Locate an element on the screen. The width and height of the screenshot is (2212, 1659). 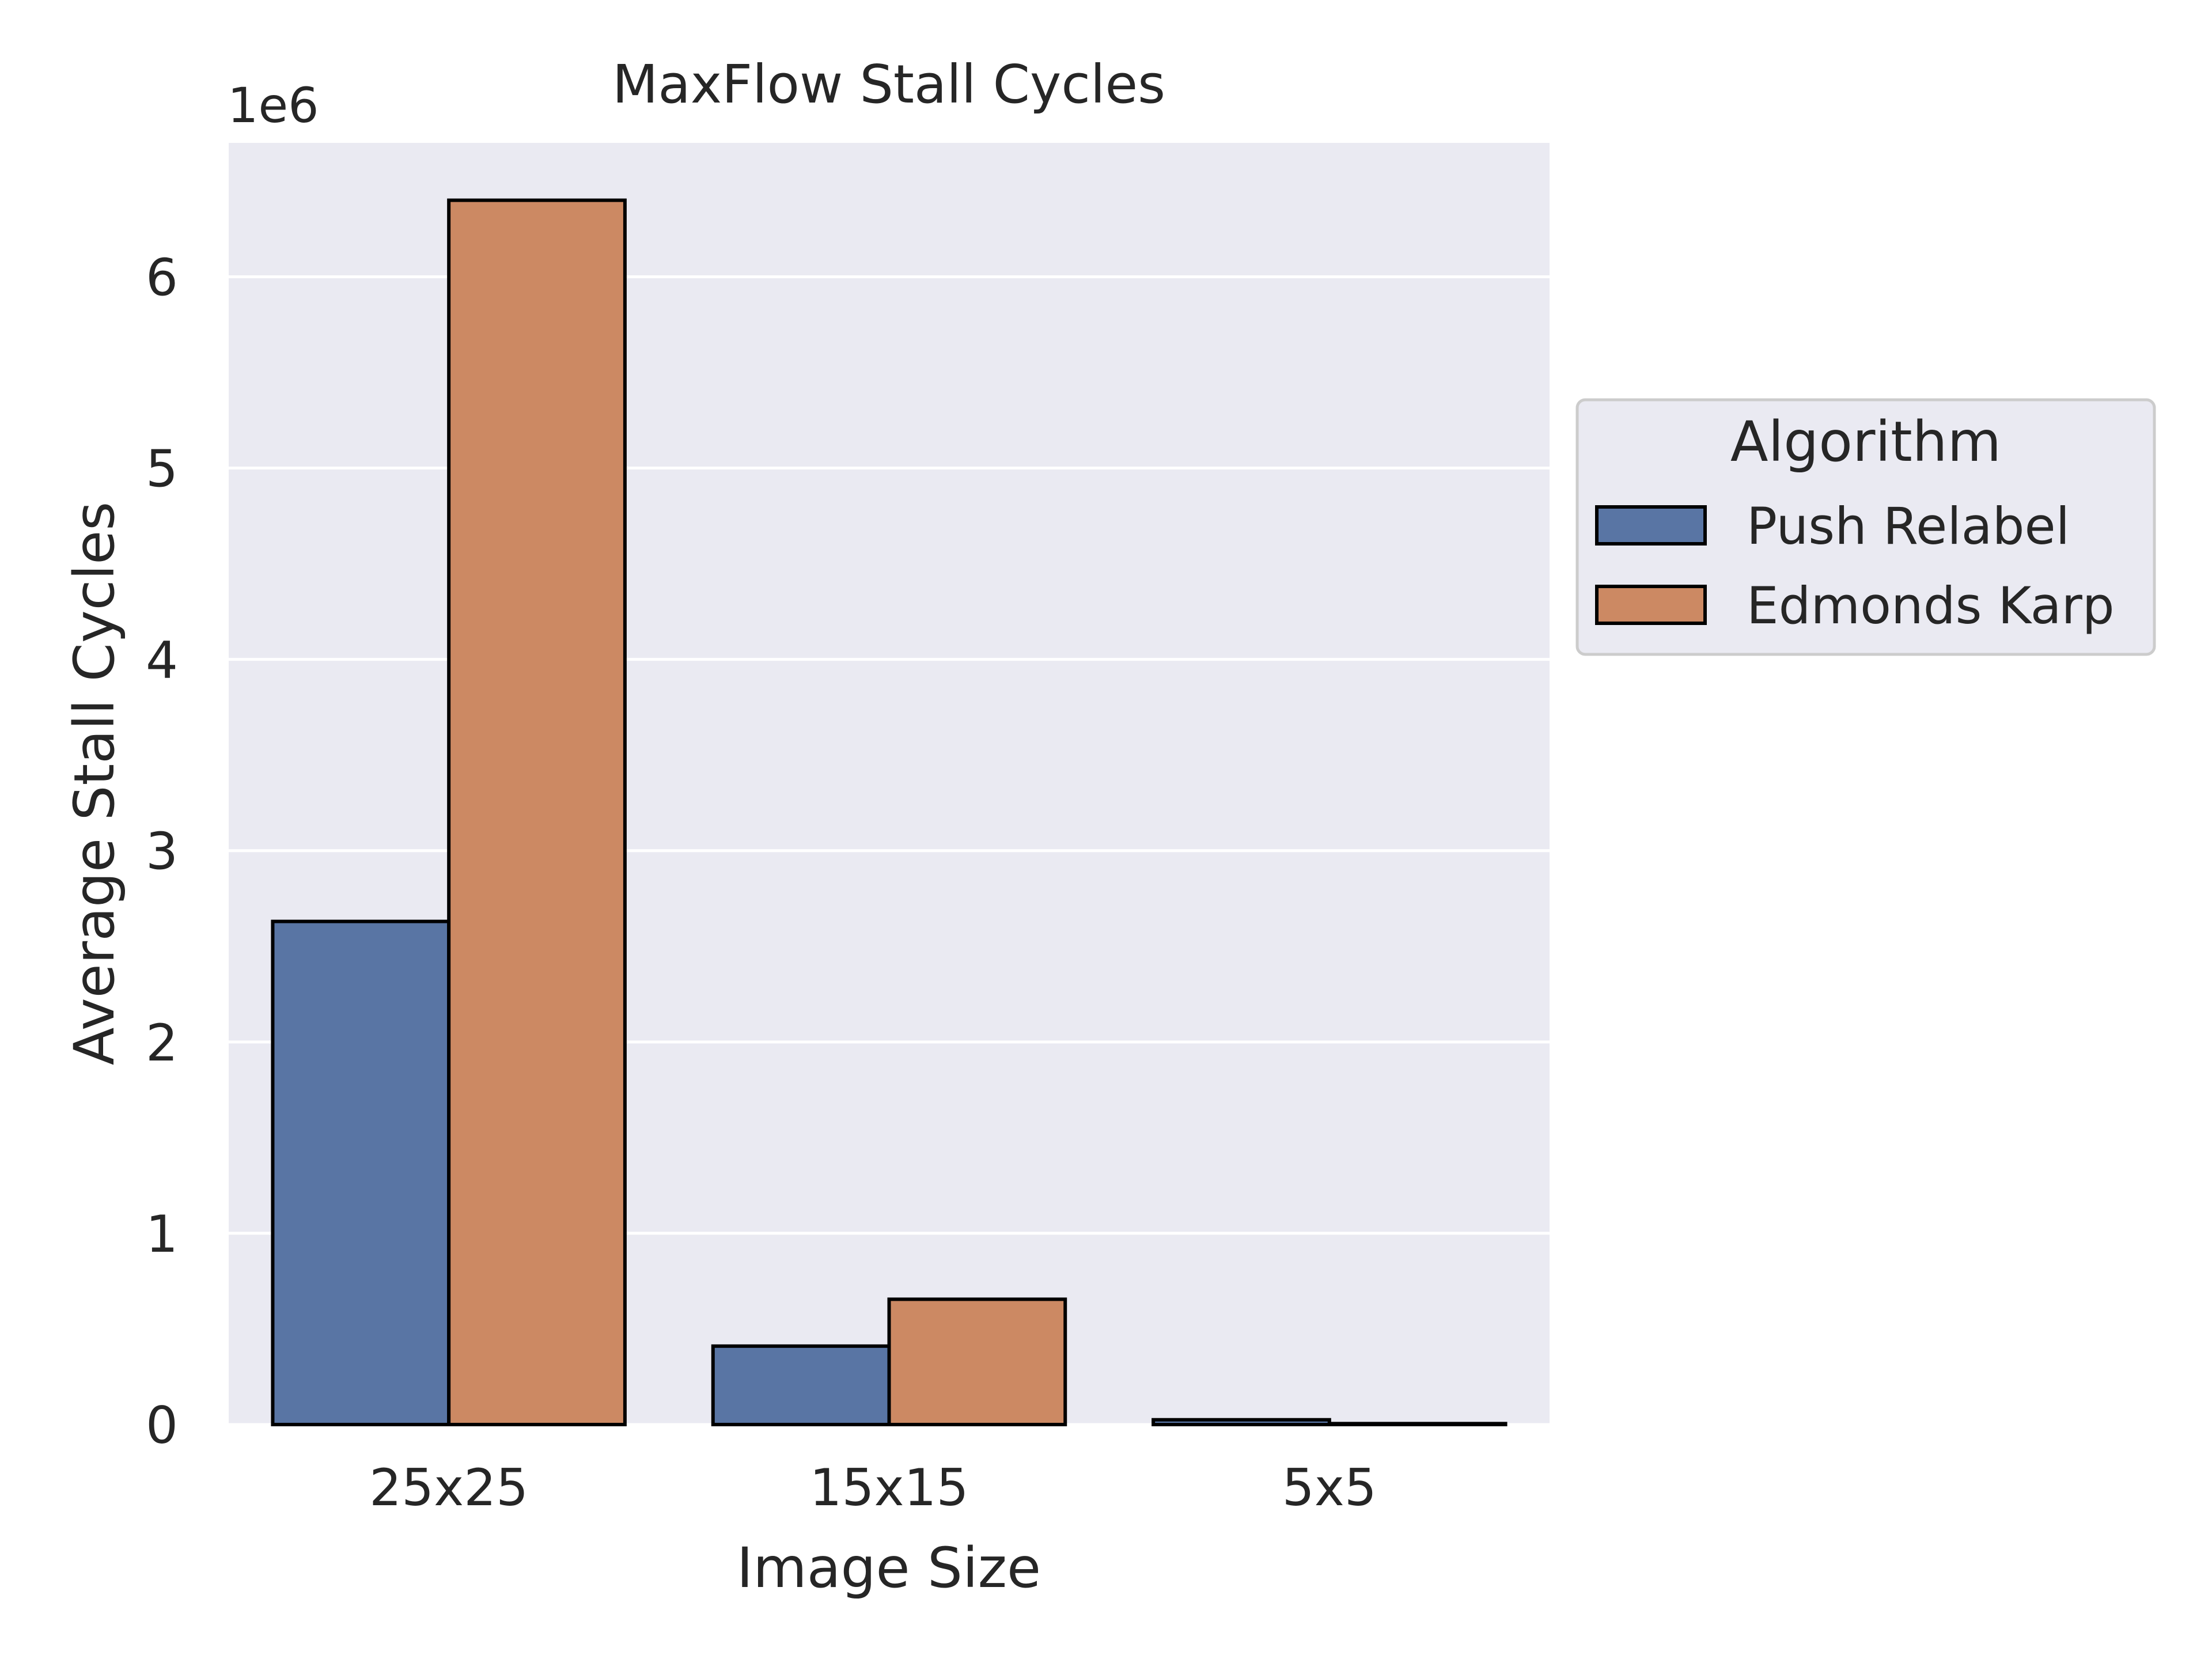
legend-title: Algorithm is located at coordinates (1865, 442).